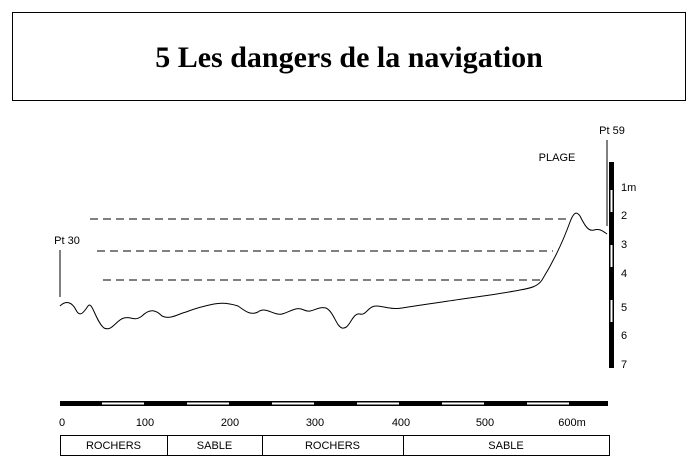  What do you see at coordinates (624, 274) in the screenshot?
I see `depth-label: 4` at bounding box center [624, 274].